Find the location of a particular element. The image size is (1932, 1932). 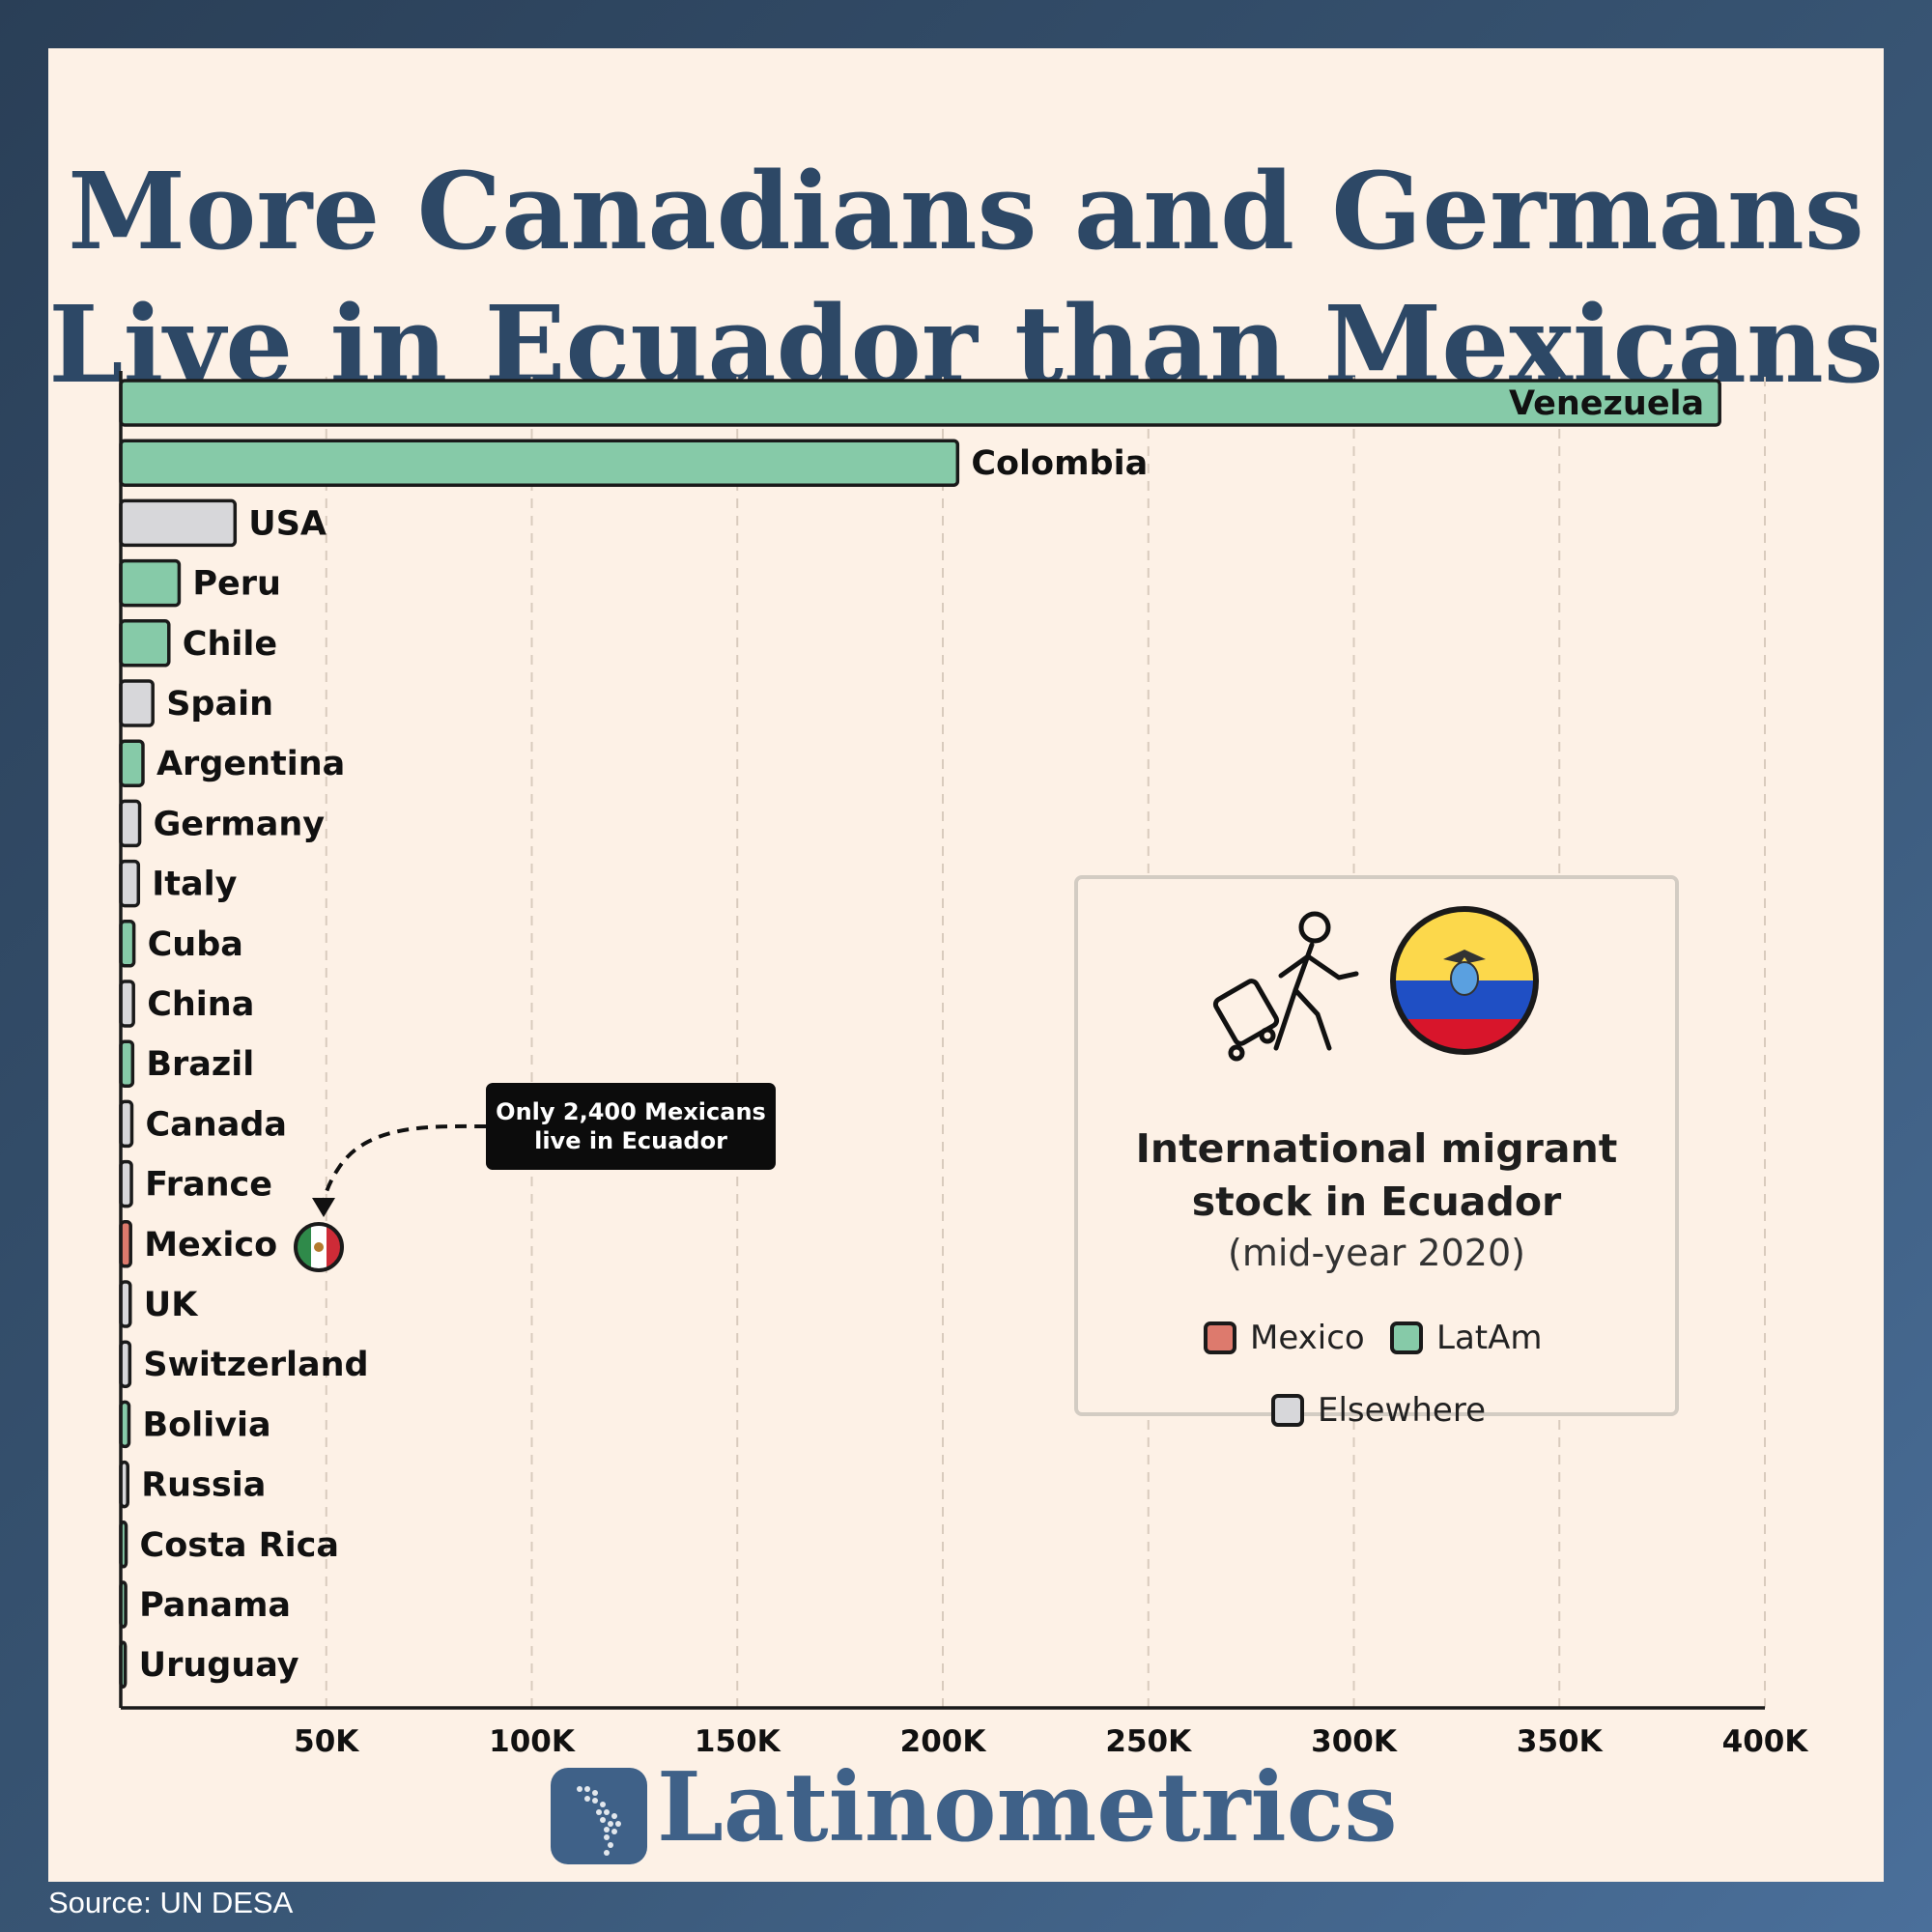

legend-label: Mexico is located at coordinates (1307, 1338).